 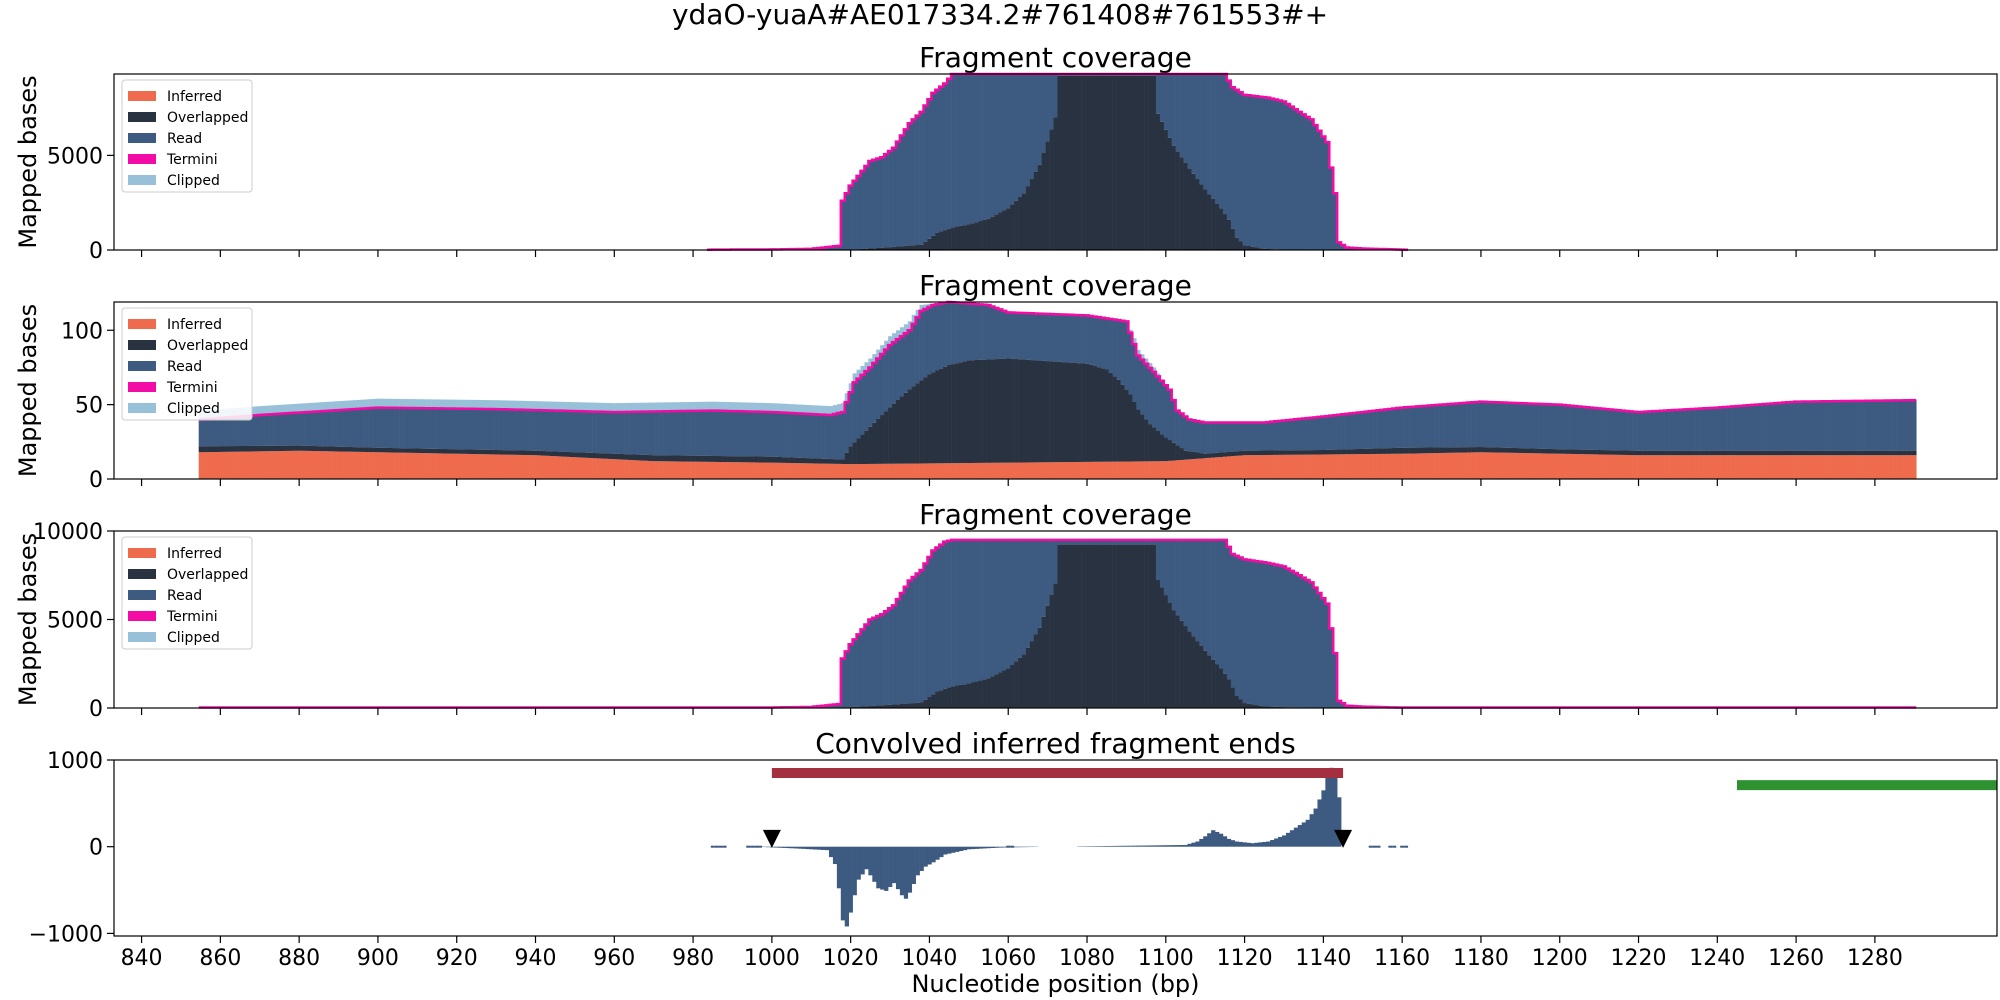 What do you see at coordinates (1717, 958) in the screenshot?
I see `x-tick-label: 1240` at bounding box center [1717, 958].